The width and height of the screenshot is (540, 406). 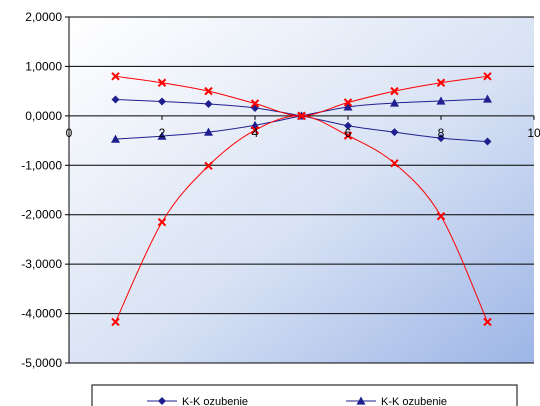 I want to click on legend: K-K ozubenie K-K ozubenie, so click(x=304, y=395).